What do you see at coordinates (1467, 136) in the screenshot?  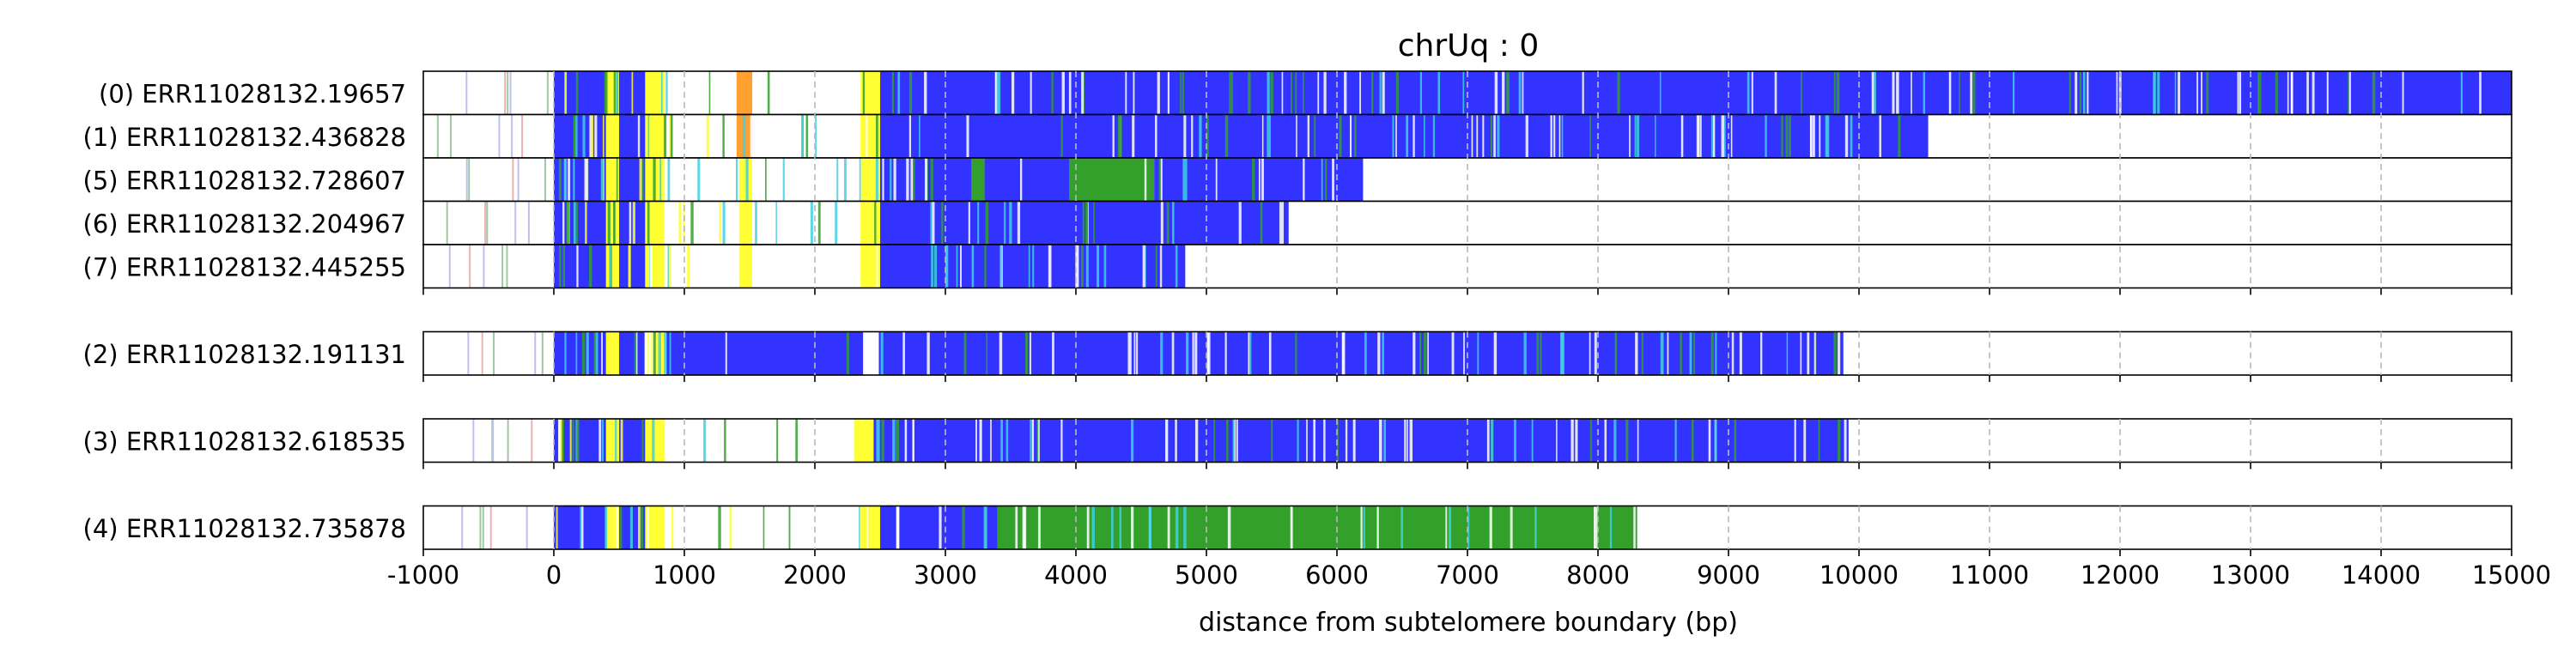 I see `read-track` at bounding box center [1467, 136].